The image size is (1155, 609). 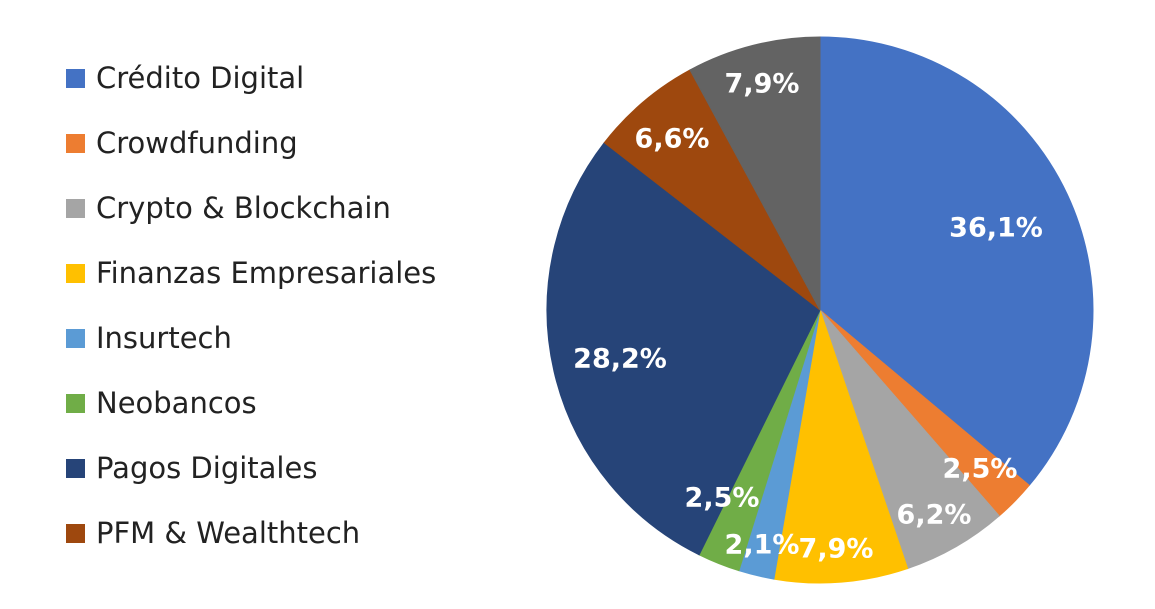 I want to click on slice-data-label: 28,2%, so click(x=620, y=359).